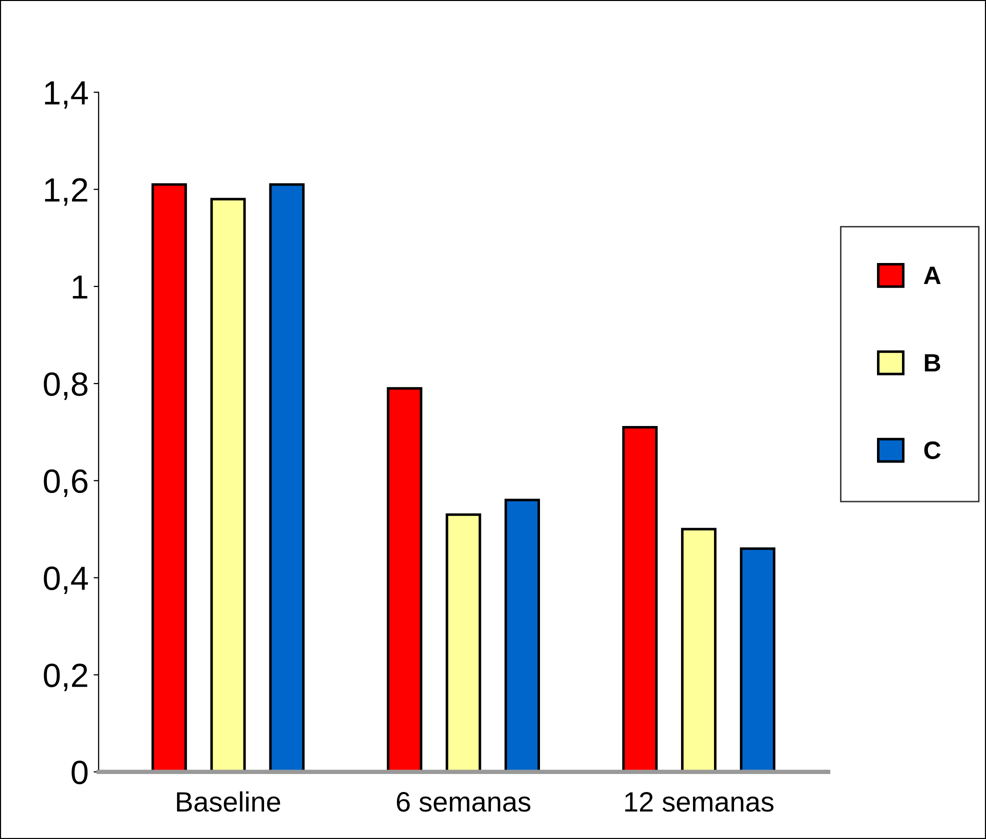 The height and width of the screenshot is (839, 986). What do you see at coordinates (228, 801) in the screenshot?
I see `x-tick-label: Baseline` at bounding box center [228, 801].